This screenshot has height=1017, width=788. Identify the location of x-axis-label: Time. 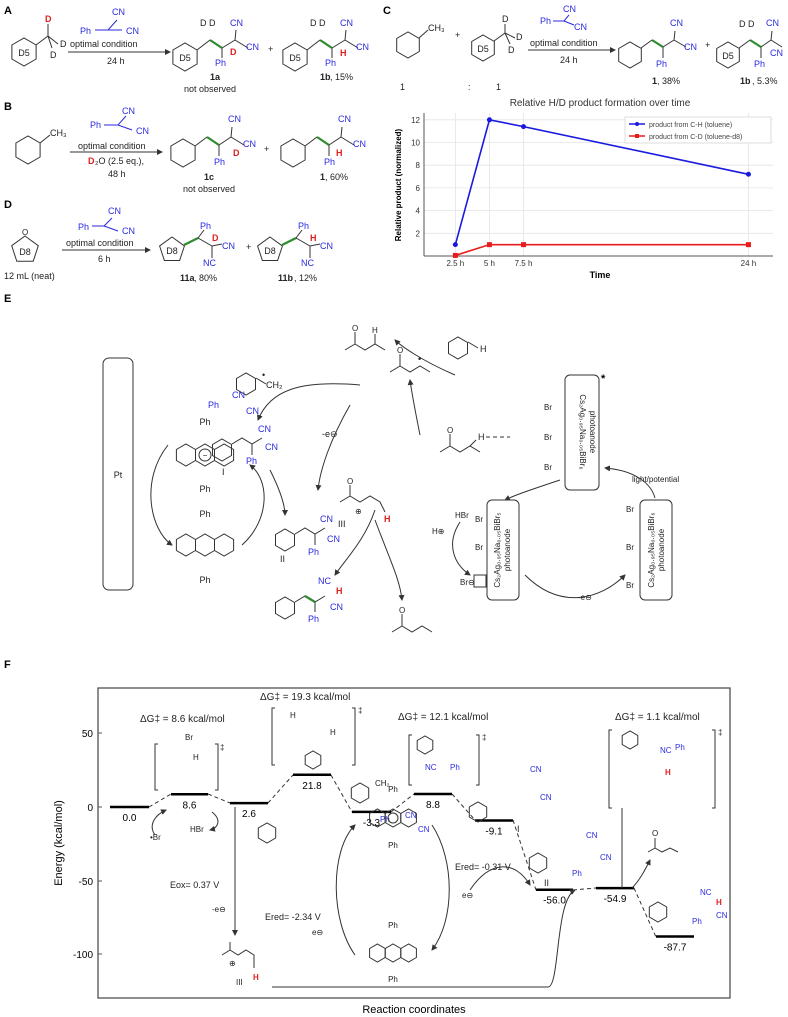
(600, 275).